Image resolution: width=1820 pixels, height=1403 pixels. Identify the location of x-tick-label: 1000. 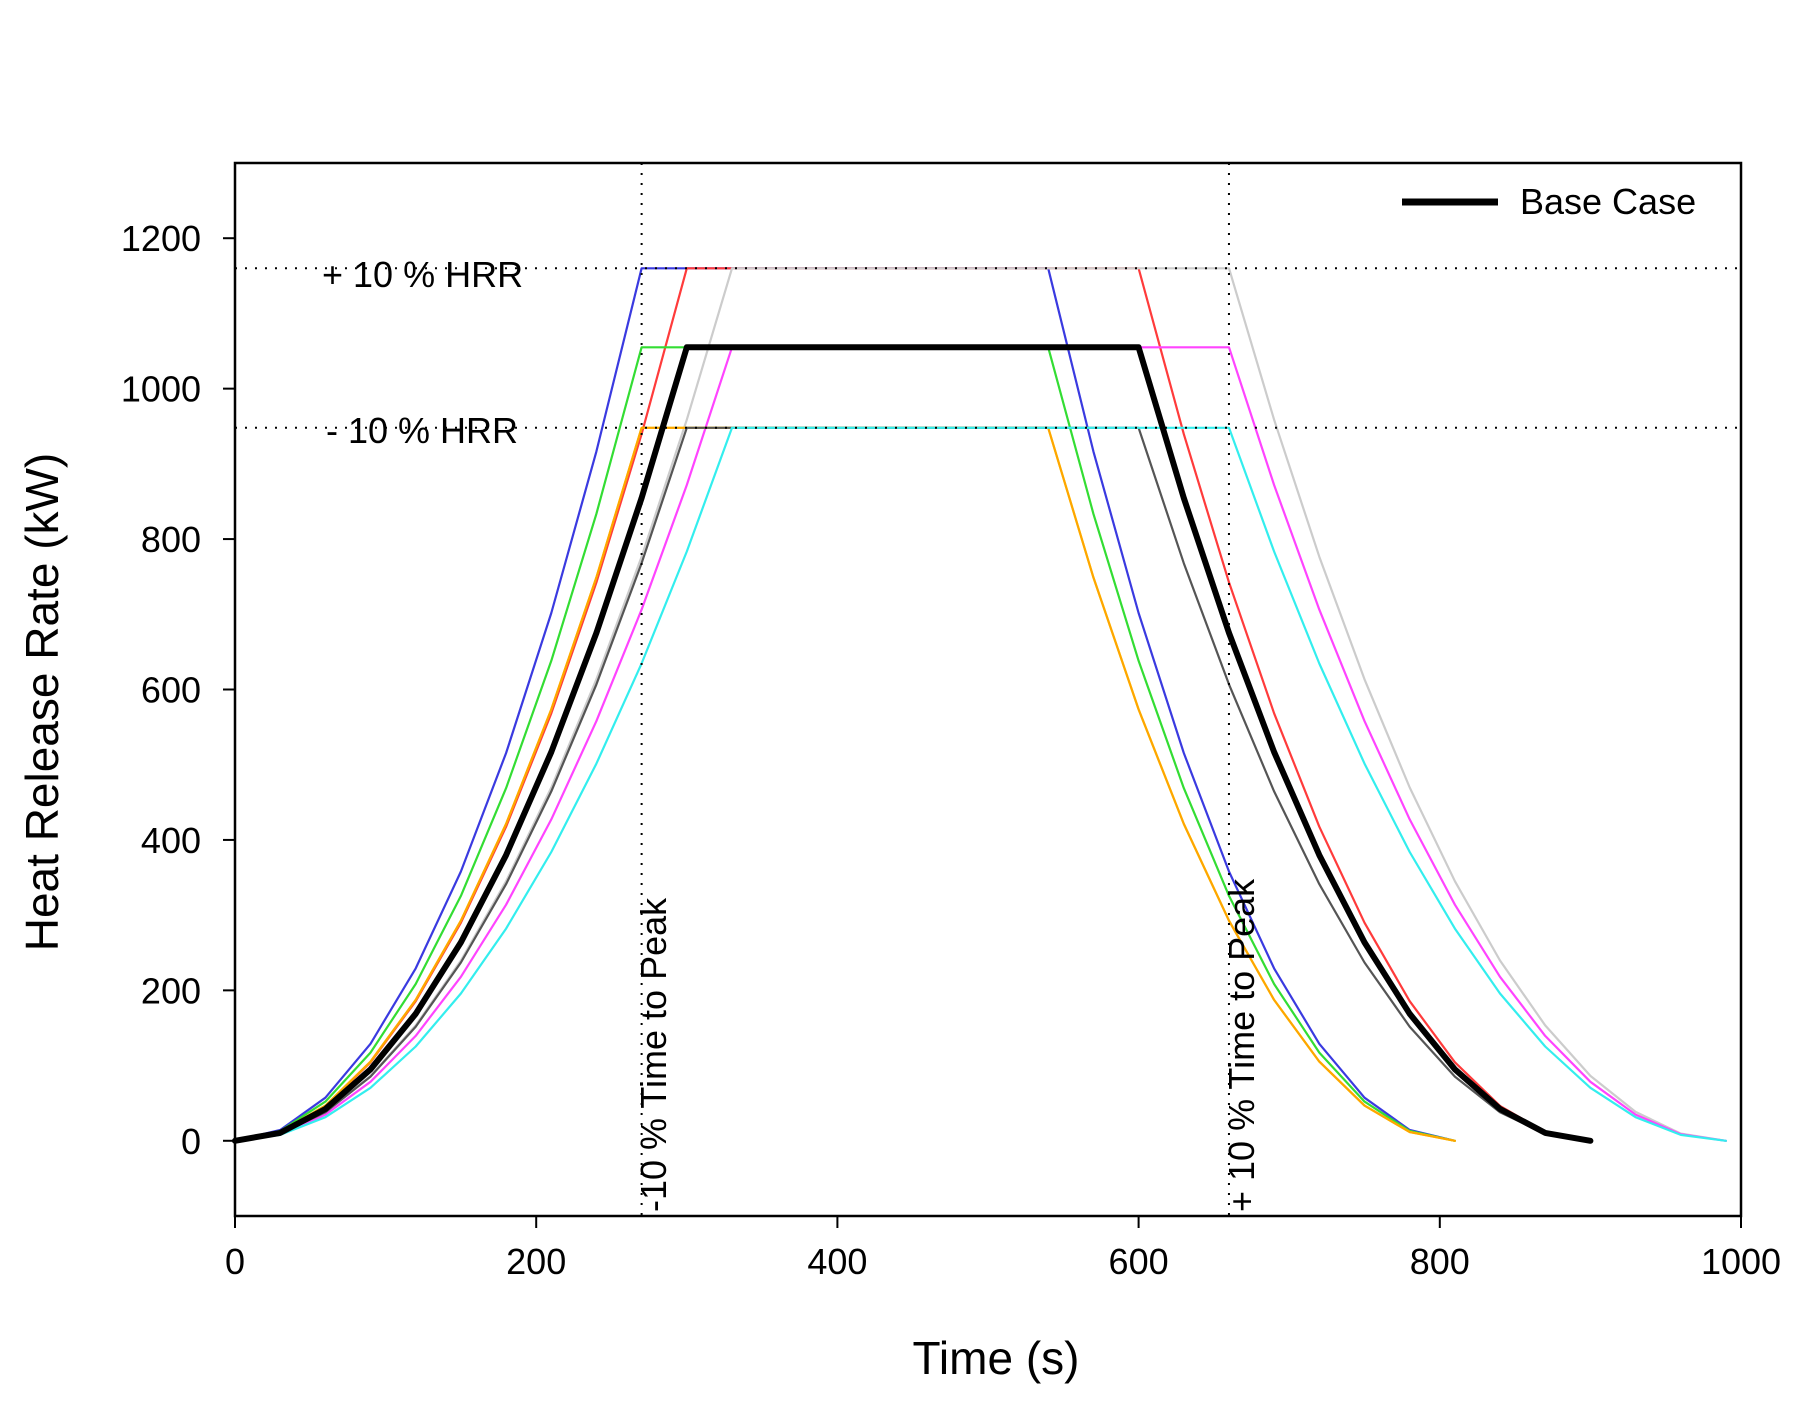
(1741, 1261).